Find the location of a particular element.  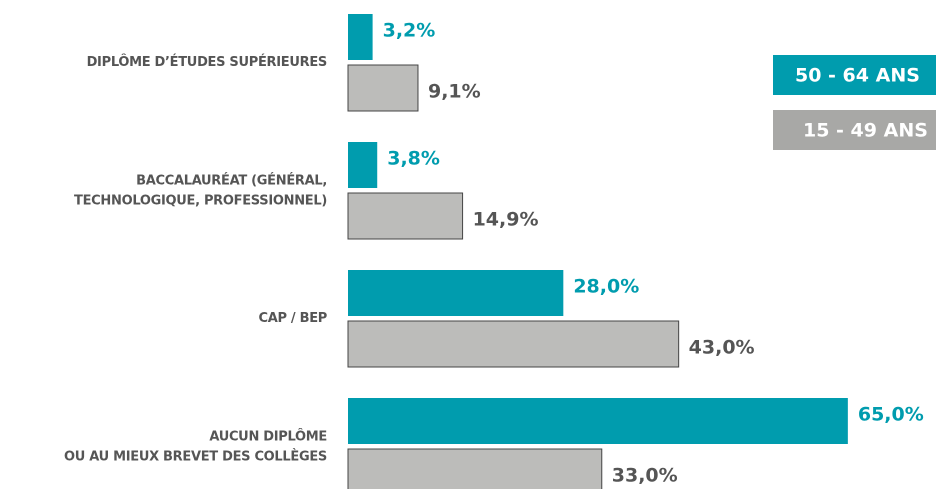

value-label: 28,0% is located at coordinates (606, 287).